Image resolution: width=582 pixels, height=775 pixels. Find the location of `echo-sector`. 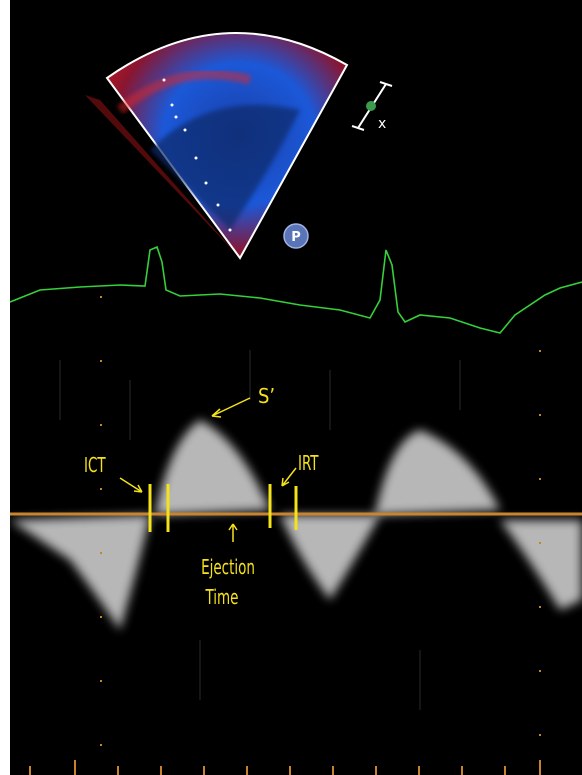

echo-sector is located at coordinates (217, 146).